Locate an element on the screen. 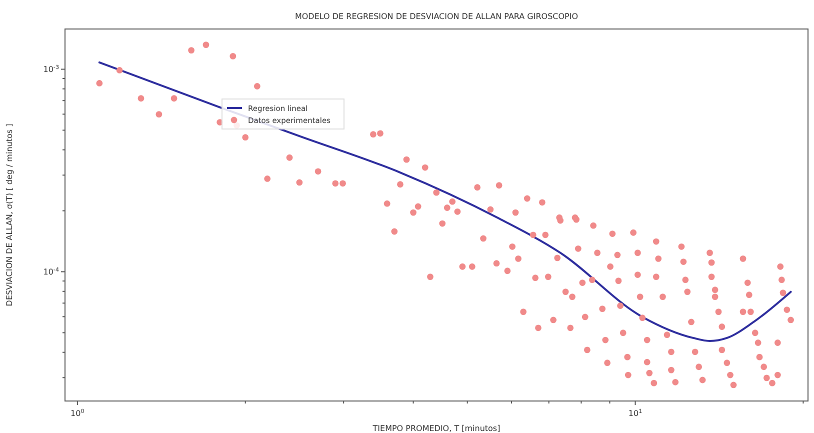 The width and height of the screenshot is (814, 433). x-tick-label: 10$^{1}$ is located at coordinates (635, 413).